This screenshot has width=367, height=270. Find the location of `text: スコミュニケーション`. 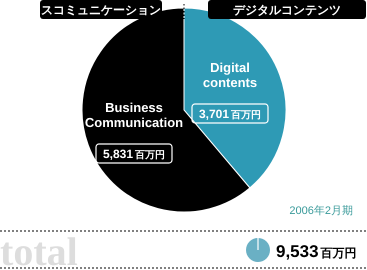

text: スコミュニケーション is located at coordinates (101, 10).